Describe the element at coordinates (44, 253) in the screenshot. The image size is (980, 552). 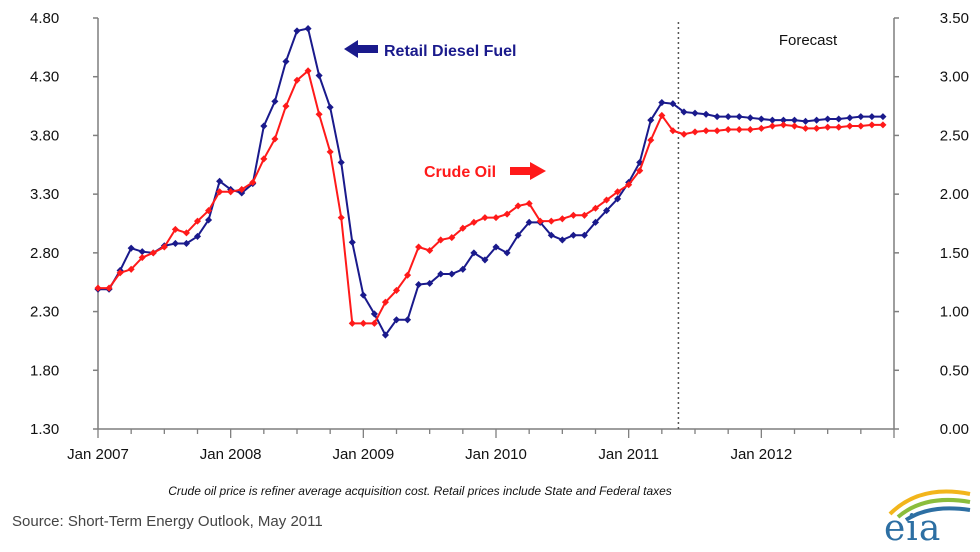
I see `left-tick-label: 2.80` at that location.